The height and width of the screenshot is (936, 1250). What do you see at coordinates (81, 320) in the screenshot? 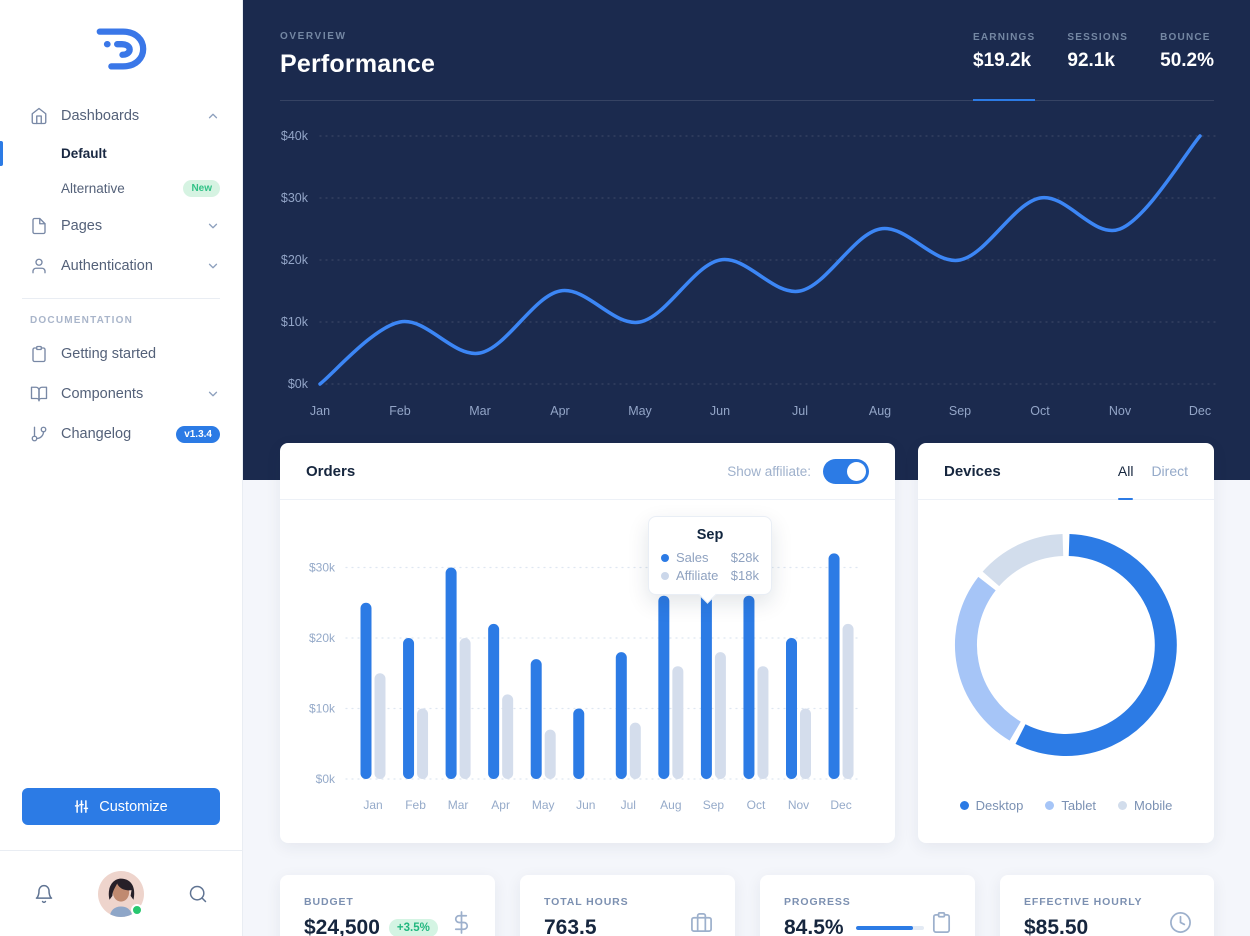
I see `sidebar-section-label: DOCUMENTATION` at bounding box center [81, 320].